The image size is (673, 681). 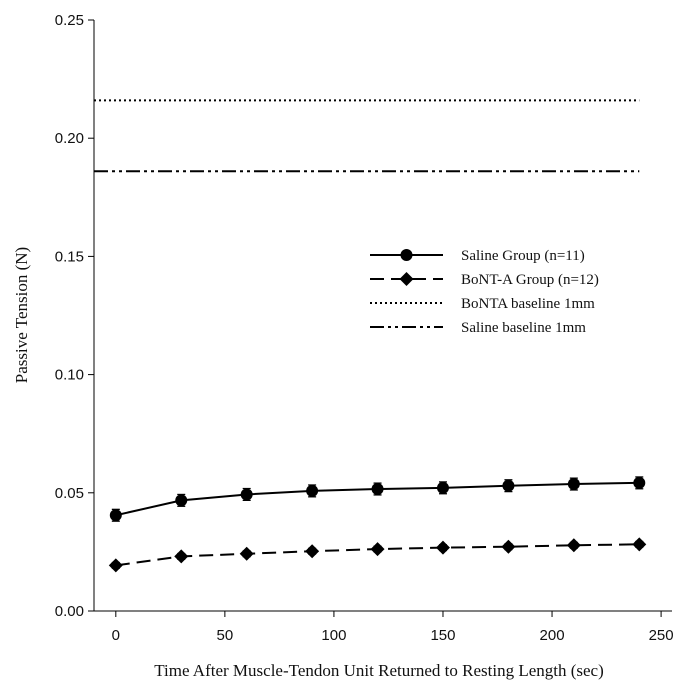 What do you see at coordinates (116, 635) in the screenshot?
I see `x-tick-label: 0` at bounding box center [116, 635].